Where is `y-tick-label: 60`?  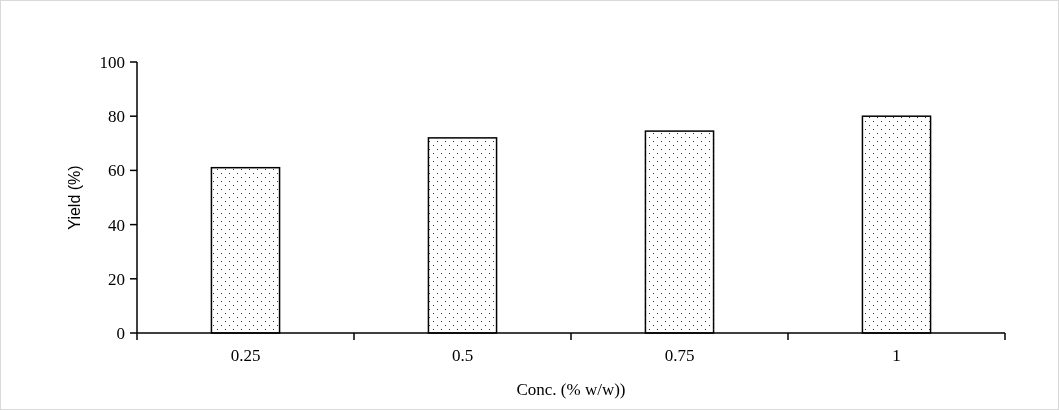
y-tick-label: 60 is located at coordinates (116, 171).